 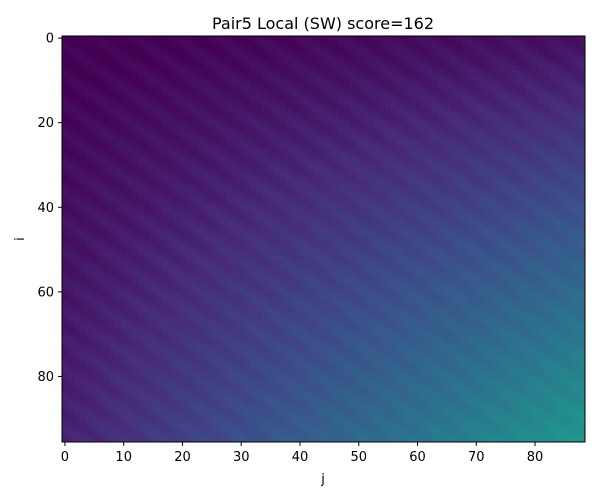 I want to click on x-axis: 0 10 20 30 40 50 60 70 80, so click(x=302, y=453).